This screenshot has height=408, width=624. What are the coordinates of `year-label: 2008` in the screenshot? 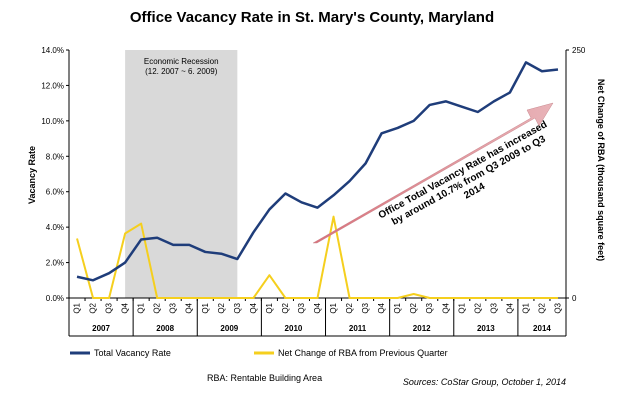 It's located at (165, 328).